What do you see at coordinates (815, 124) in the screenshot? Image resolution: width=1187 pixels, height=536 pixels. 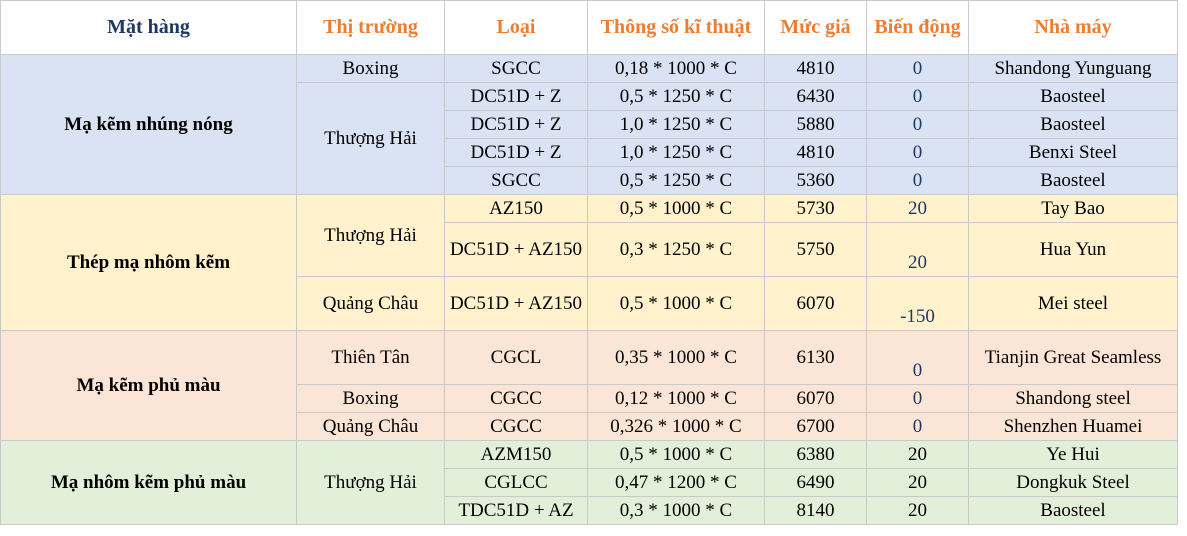 I see `price-cell: 5880` at bounding box center [815, 124].